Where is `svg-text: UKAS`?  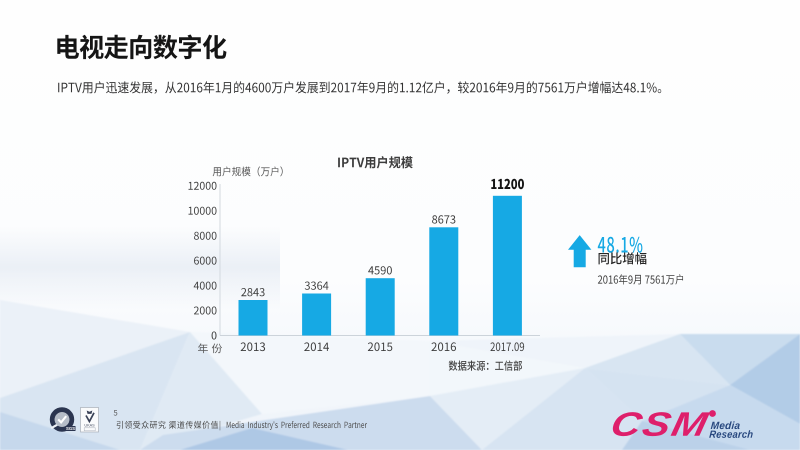
svg-text: UKAS is located at coordinates (89, 425).